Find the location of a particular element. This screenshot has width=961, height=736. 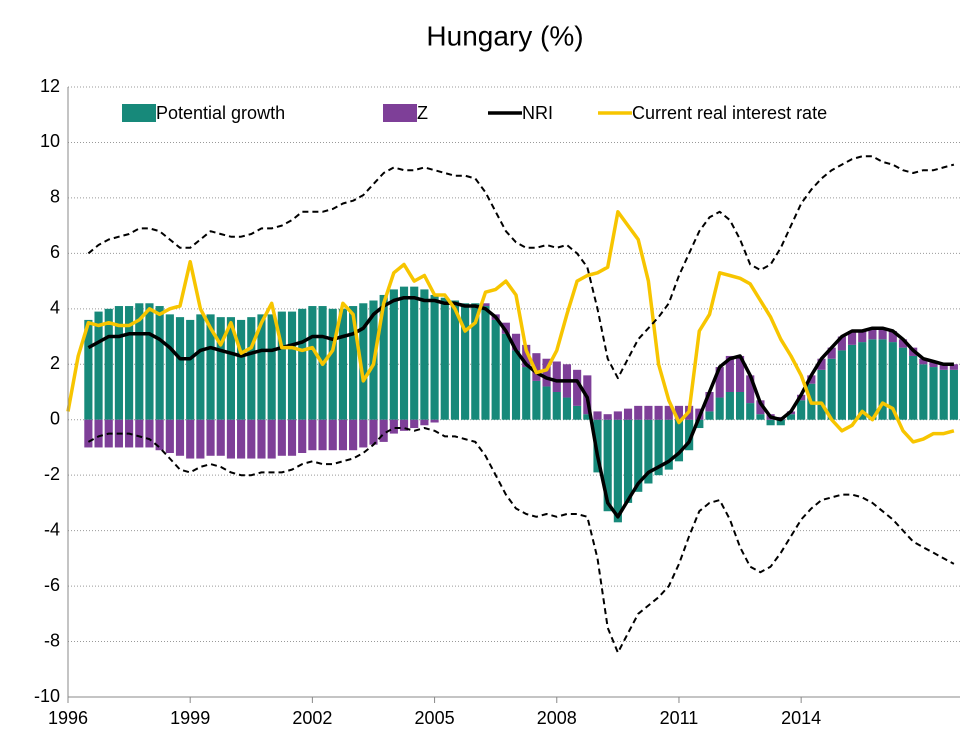

y-tick-label: 2 is located at coordinates (55, 363).